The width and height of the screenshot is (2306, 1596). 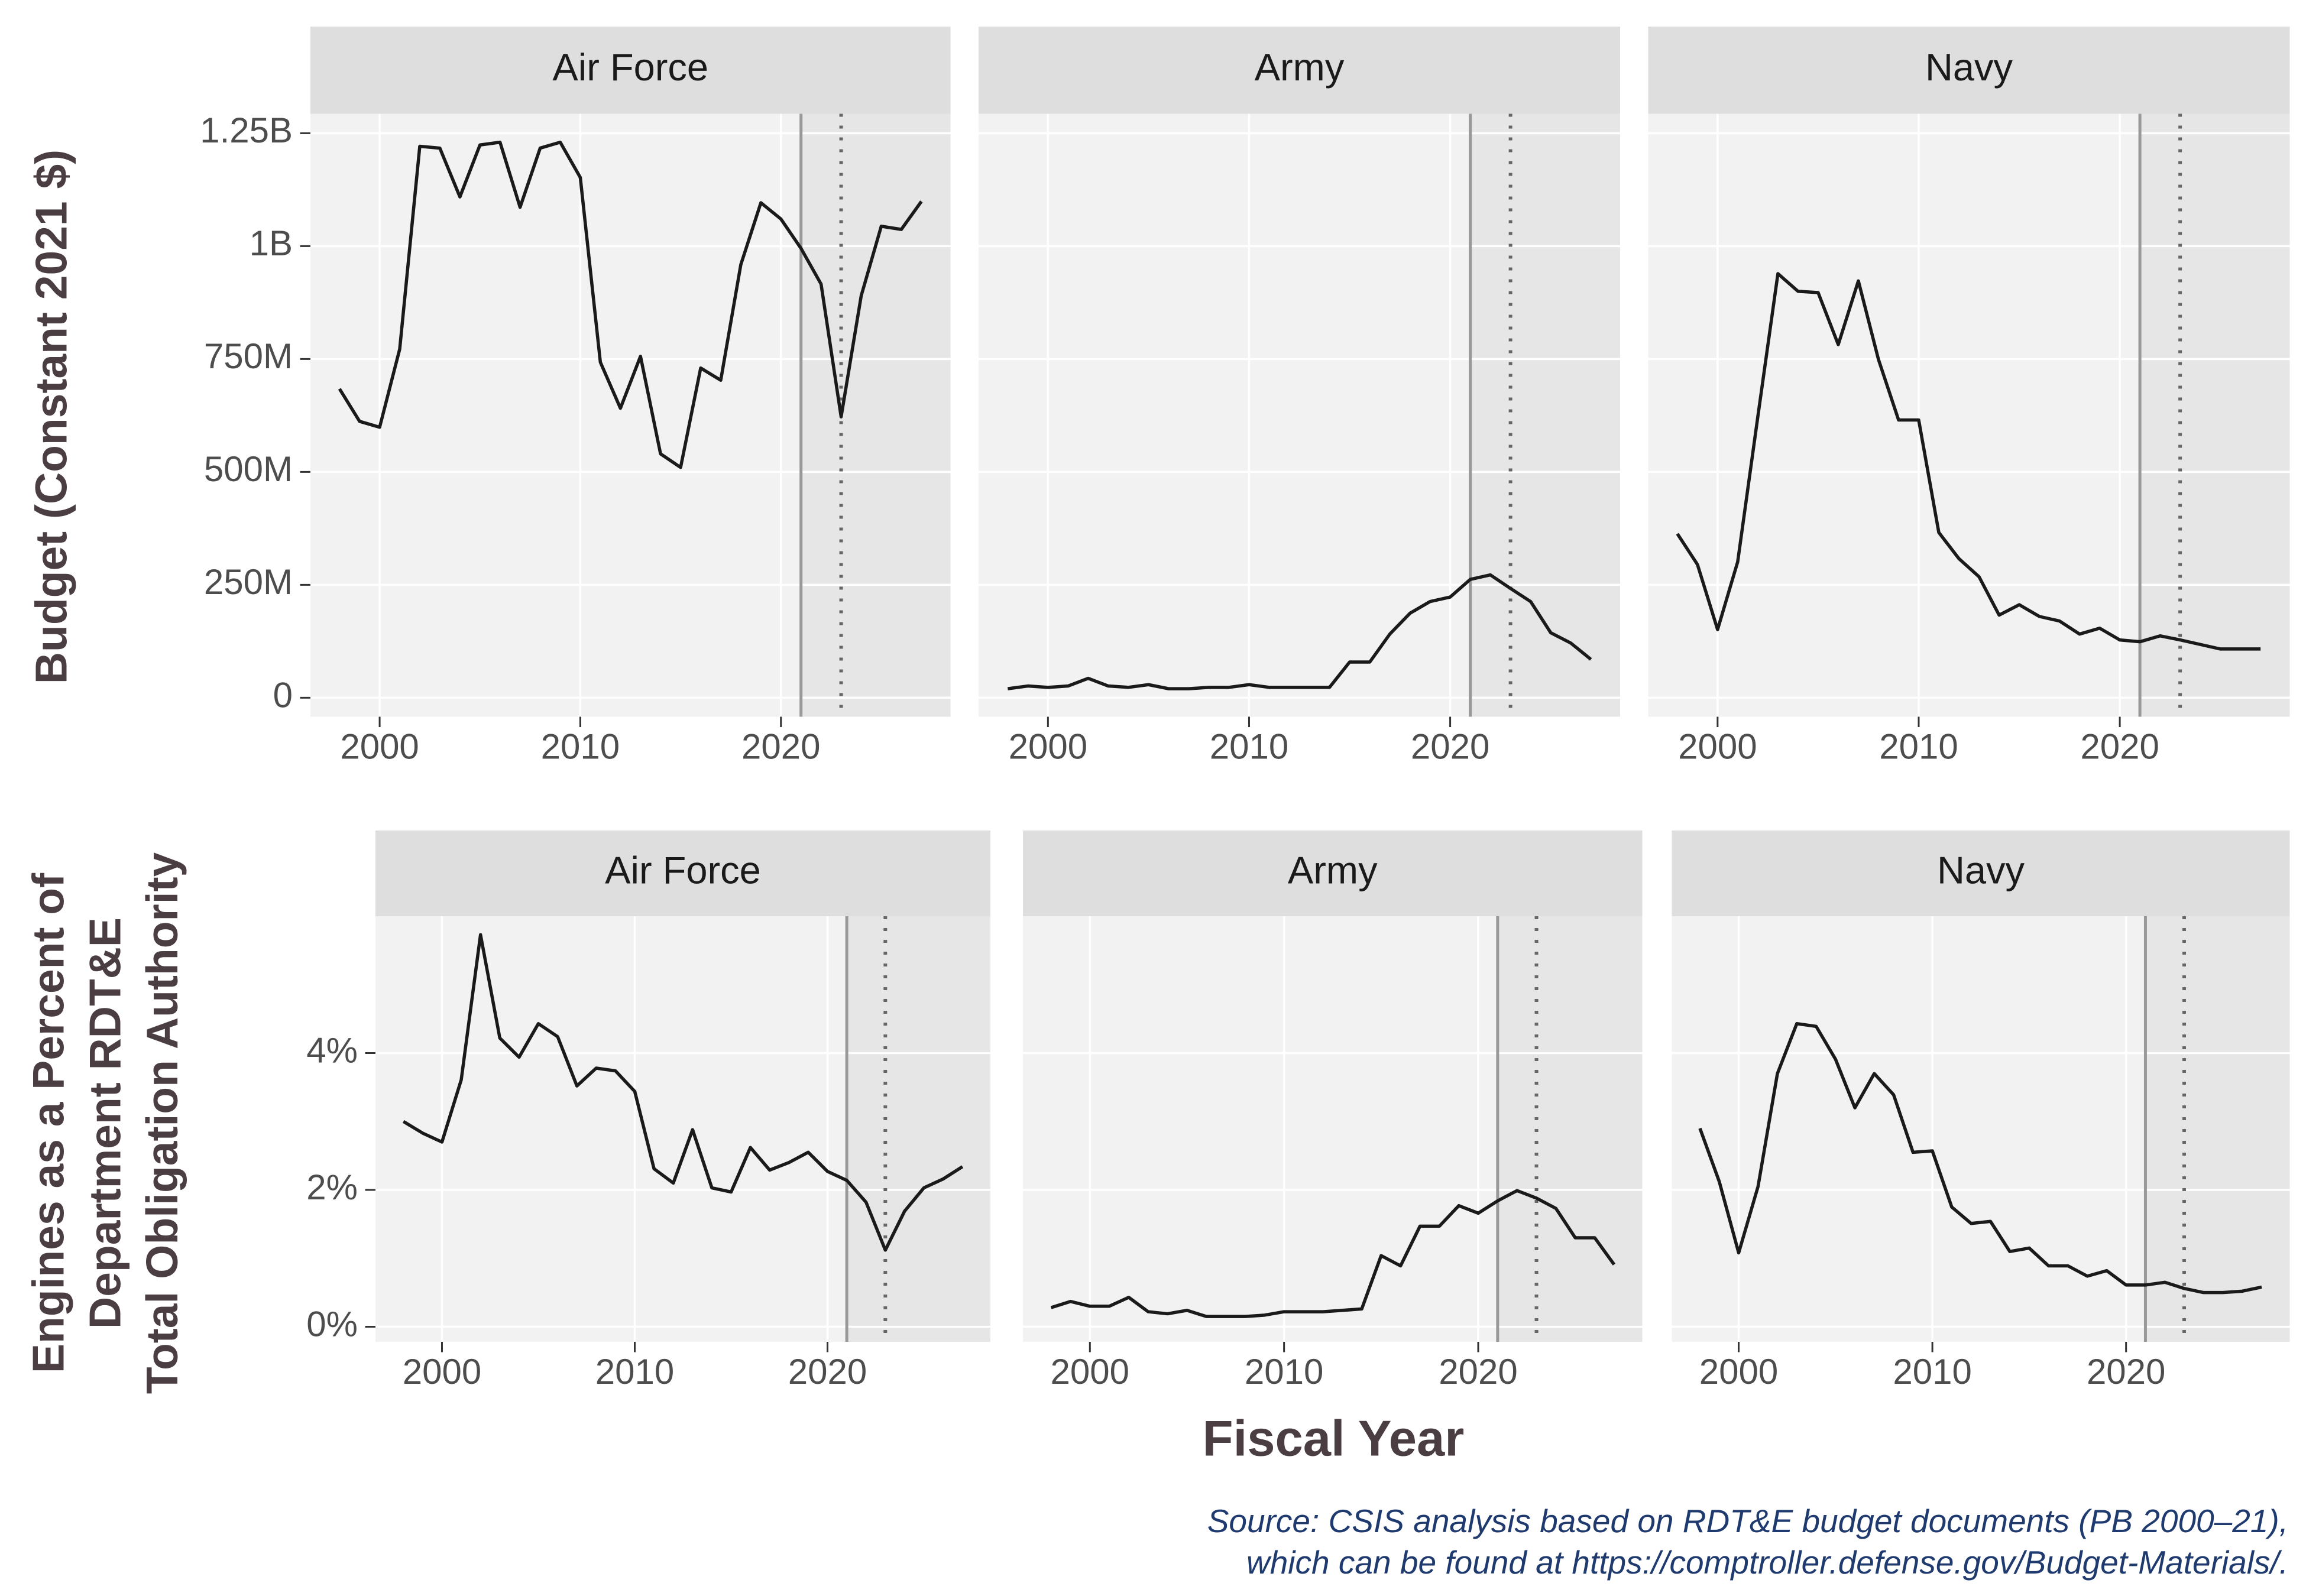 I want to click on y-axis-title: Engines as a Percent of, so click(x=48, y=1122).